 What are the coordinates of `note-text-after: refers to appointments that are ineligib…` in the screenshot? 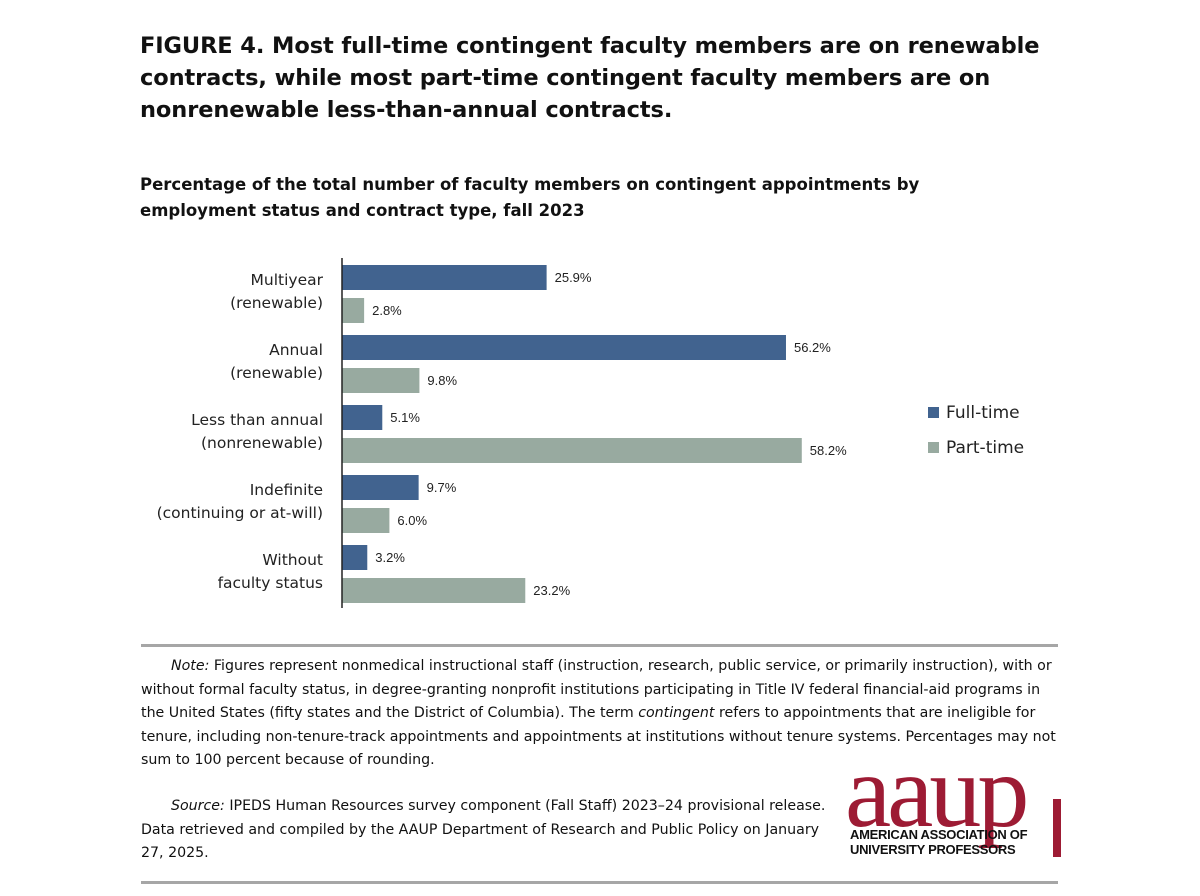 It's located at (598, 736).